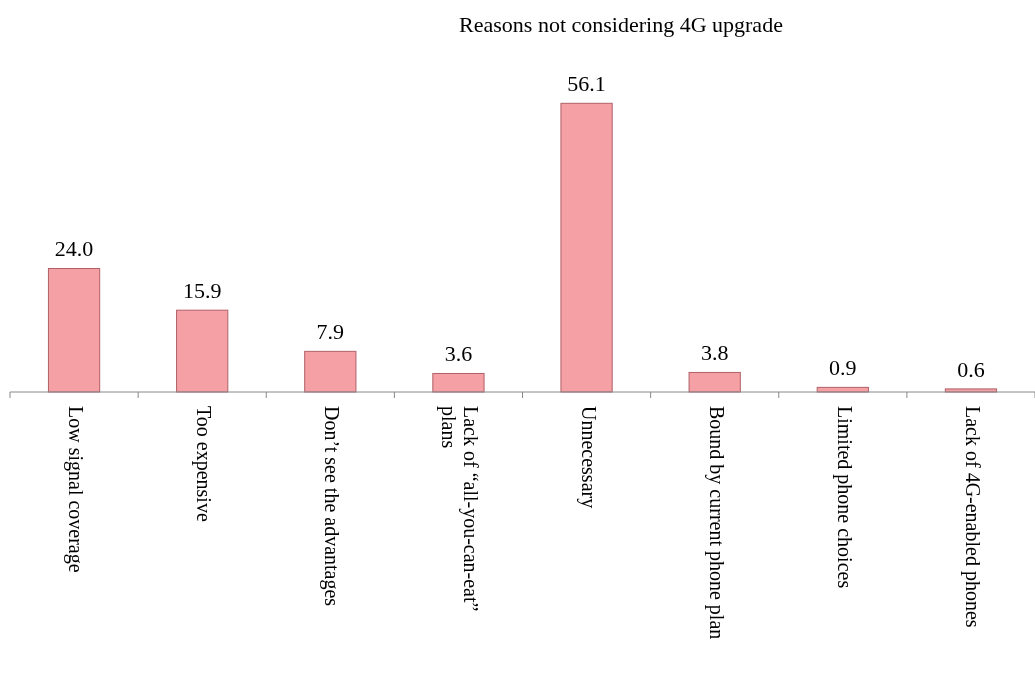 This screenshot has height=700, width=1035. Describe the element at coordinates (971, 369) in the screenshot. I see `data-label: 0.6` at that location.